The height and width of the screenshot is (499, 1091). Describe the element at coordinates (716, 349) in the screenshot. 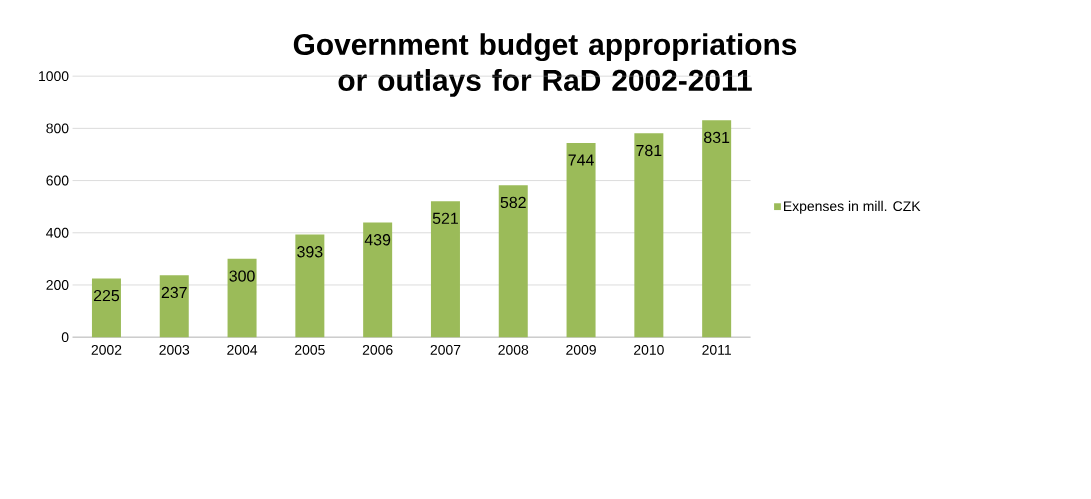

I see `x-tick-label: 2011` at that location.